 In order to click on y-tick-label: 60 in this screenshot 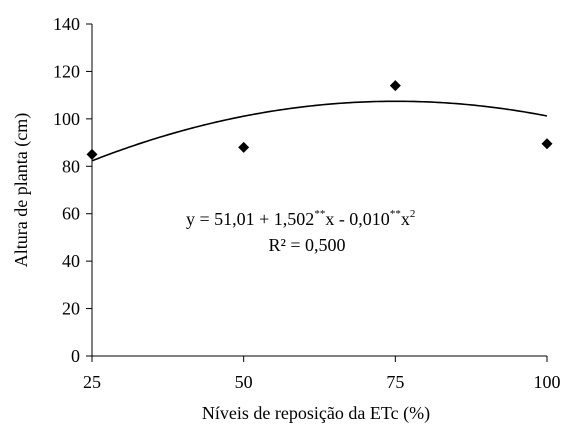, I will do `click(71, 214)`.